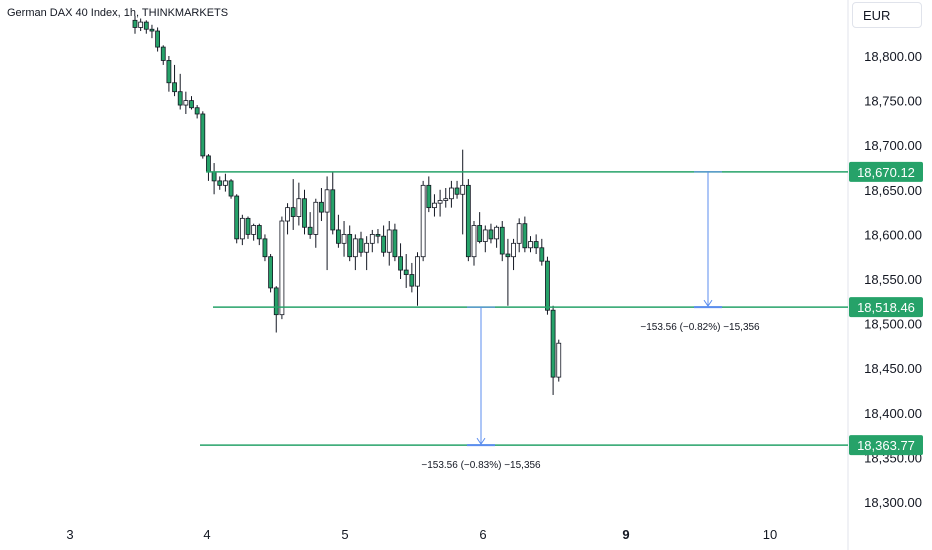  I want to click on y-tick-label: 18,300.00, so click(893, 502).